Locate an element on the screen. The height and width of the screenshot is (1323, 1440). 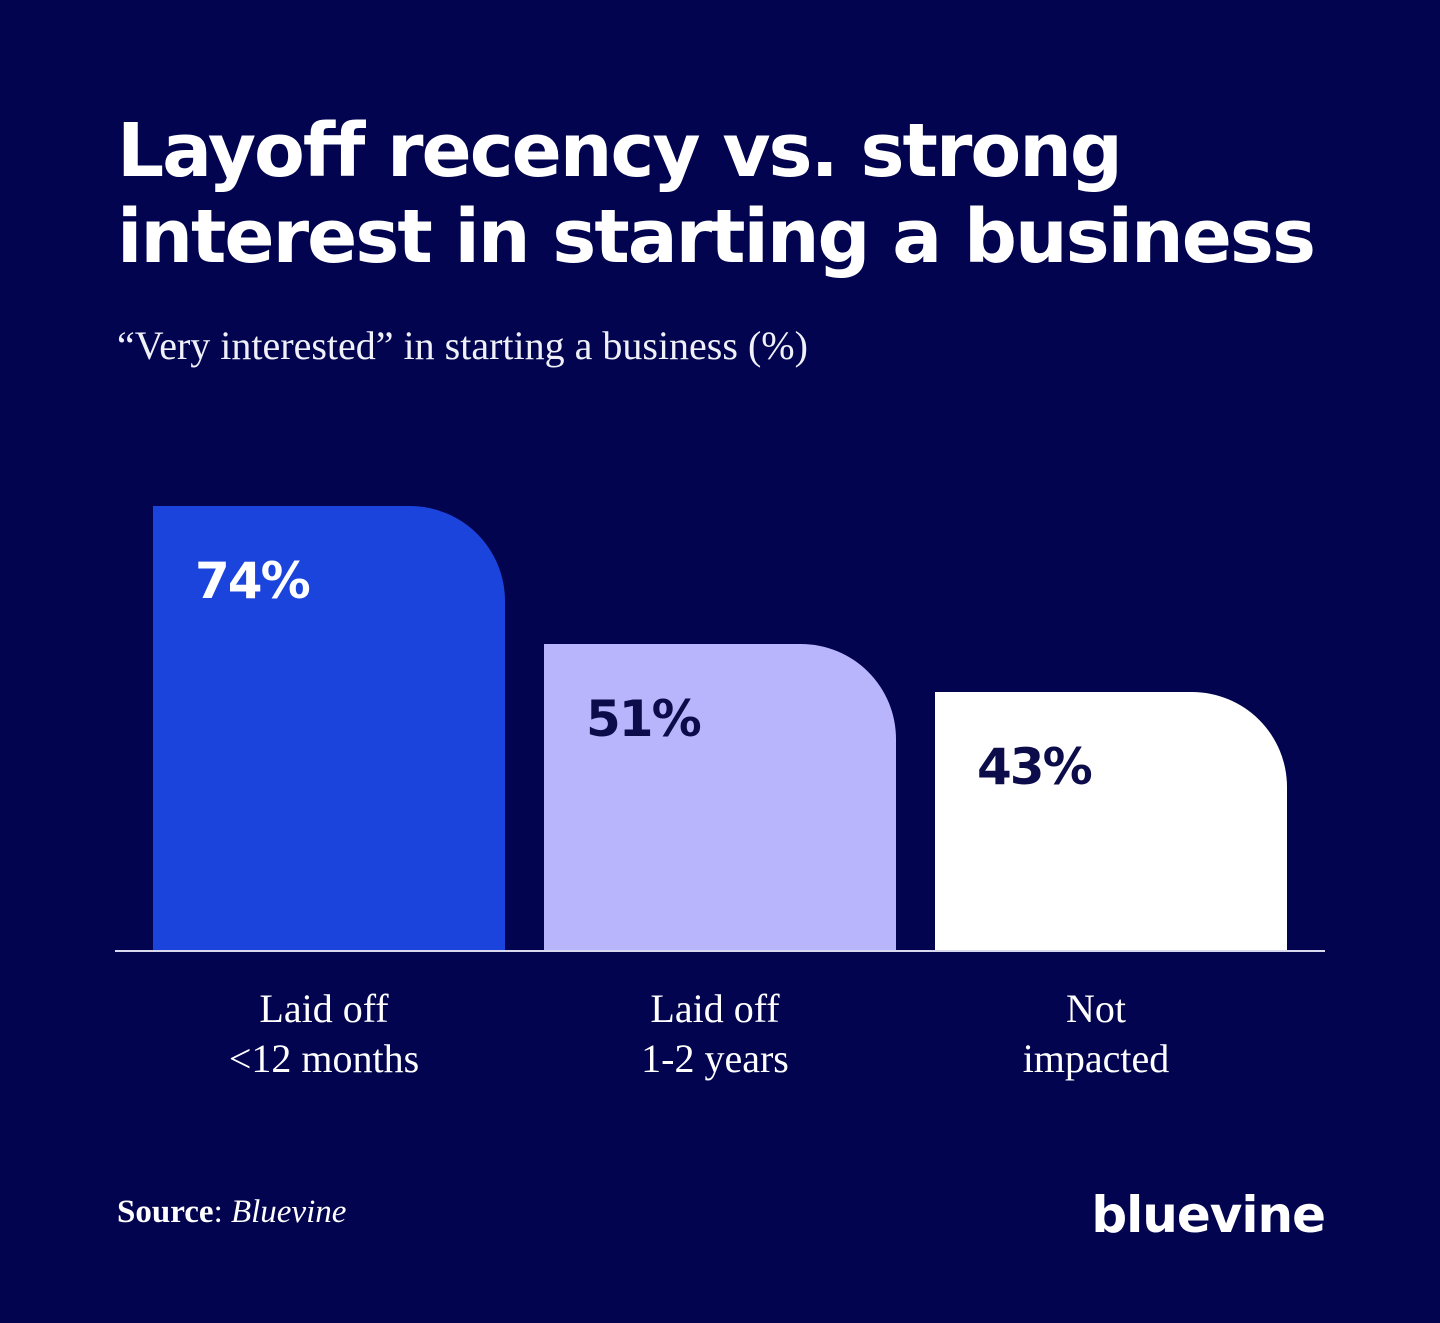
source-label: Source is located at coordinates (165, 1212).